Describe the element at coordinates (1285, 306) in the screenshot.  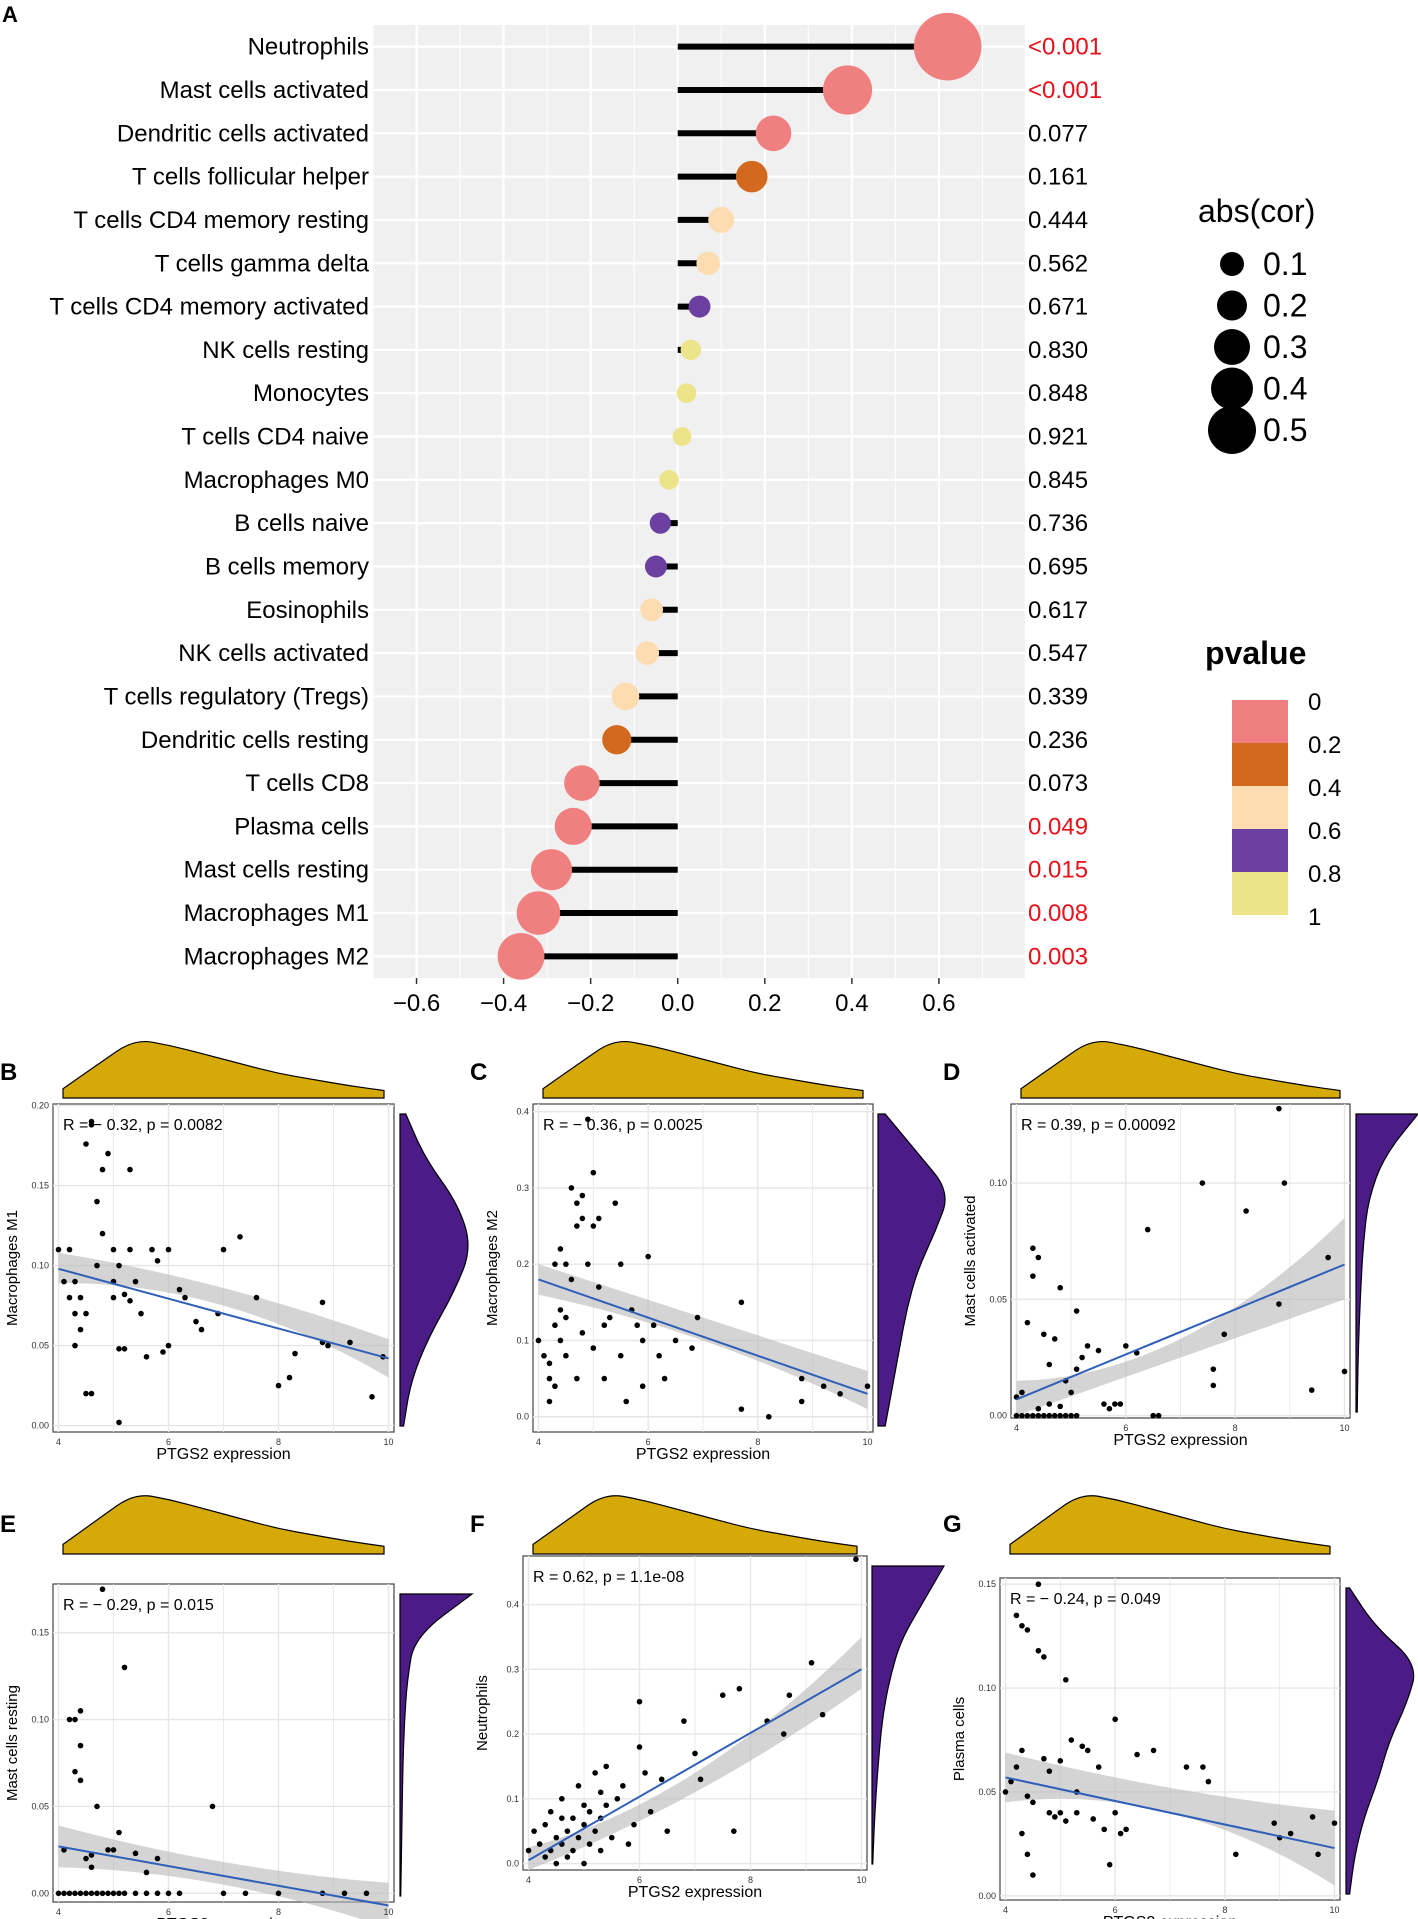
I see `size-legend-label: 0.2` at that location.